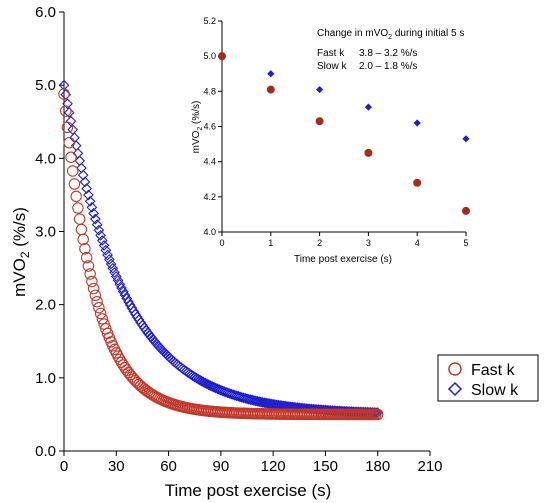 The image size is (550, 503). Describe the element at coordinates (209, 127) in the screenshot. I see `inset-y-tick-label: 4.6` at that location.